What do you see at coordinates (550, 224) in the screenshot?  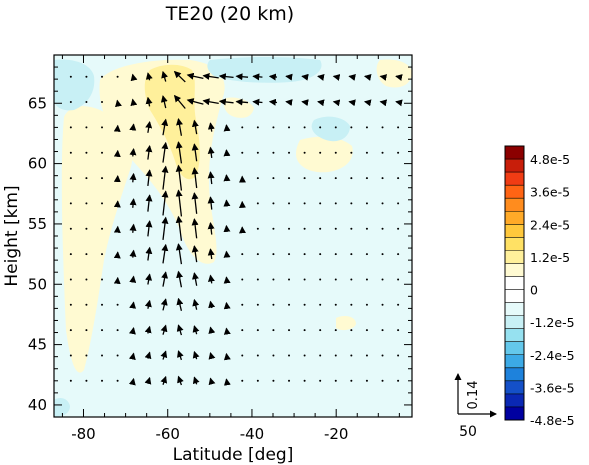 I see `colorbar-label: 2.4e-5` at bounding box center [550, 224].